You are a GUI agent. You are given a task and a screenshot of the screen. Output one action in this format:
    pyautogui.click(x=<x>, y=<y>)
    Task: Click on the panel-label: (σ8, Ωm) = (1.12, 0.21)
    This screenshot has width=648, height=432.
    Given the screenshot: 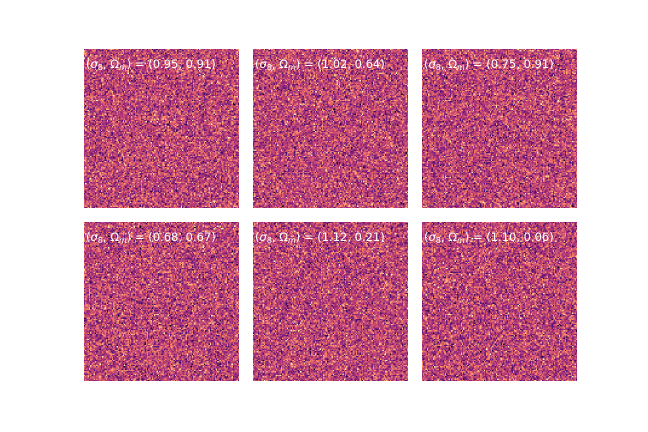 What is the action you would take?
    pyautogui.click(x=320, y=239)
    